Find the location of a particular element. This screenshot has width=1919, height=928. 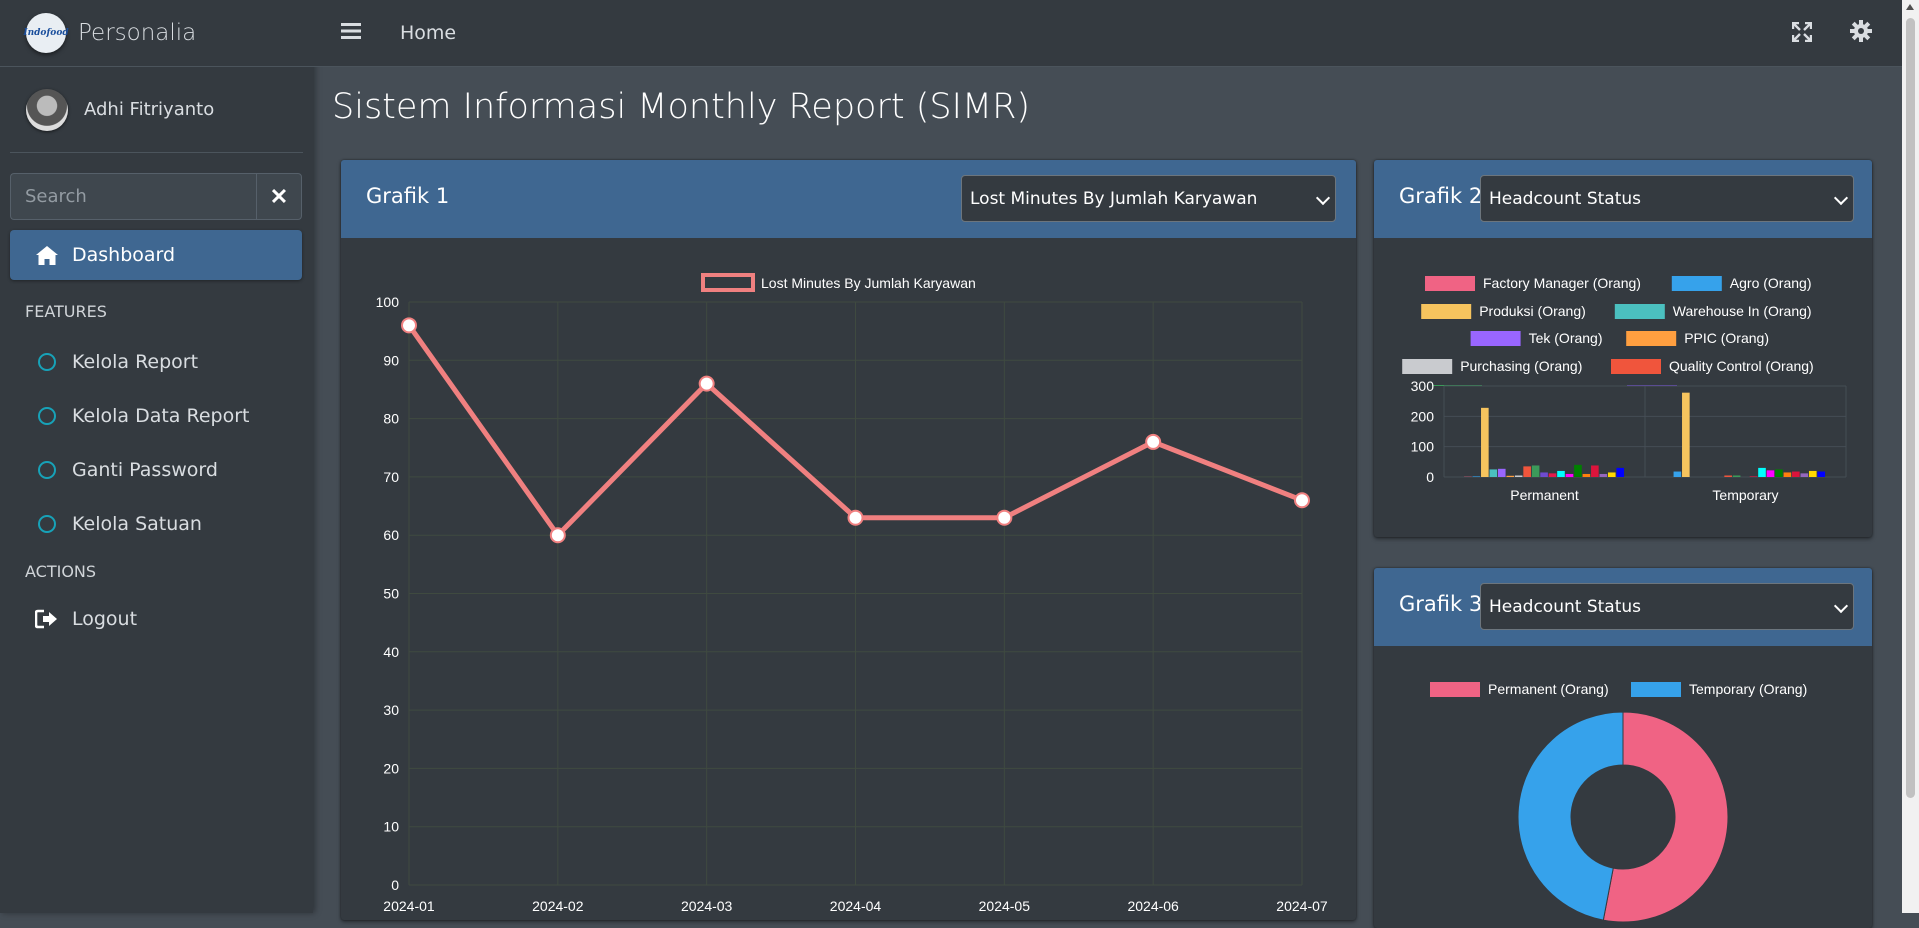

x-tick-label: 2024-01 is located at coordinates (409, 906).